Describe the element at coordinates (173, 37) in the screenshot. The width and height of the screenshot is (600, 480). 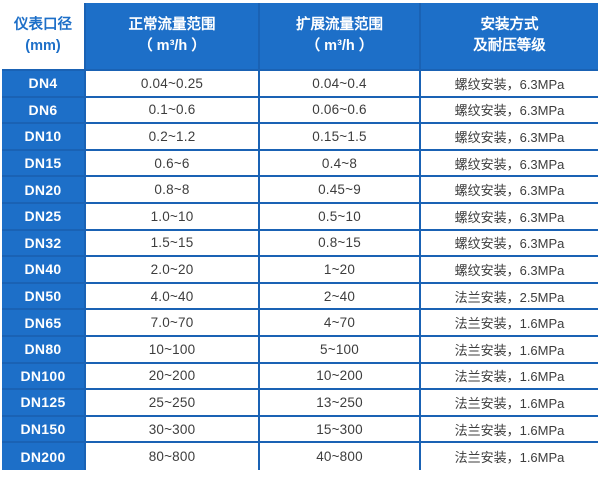
I see `header-cell-normal-flow-range: 正常流量范围 （ m³/h ）` at that location.